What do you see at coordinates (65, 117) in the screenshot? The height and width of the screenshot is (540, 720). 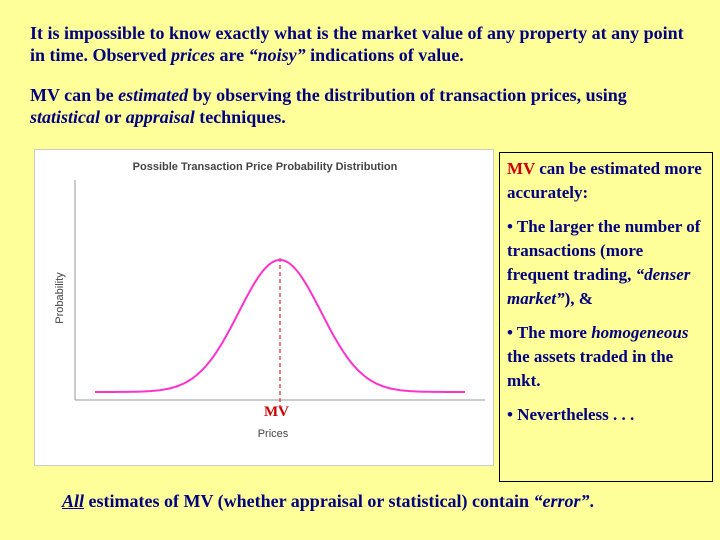 I see `intro-emphasis-statistical: statistical` at bounding box center [65, 117].